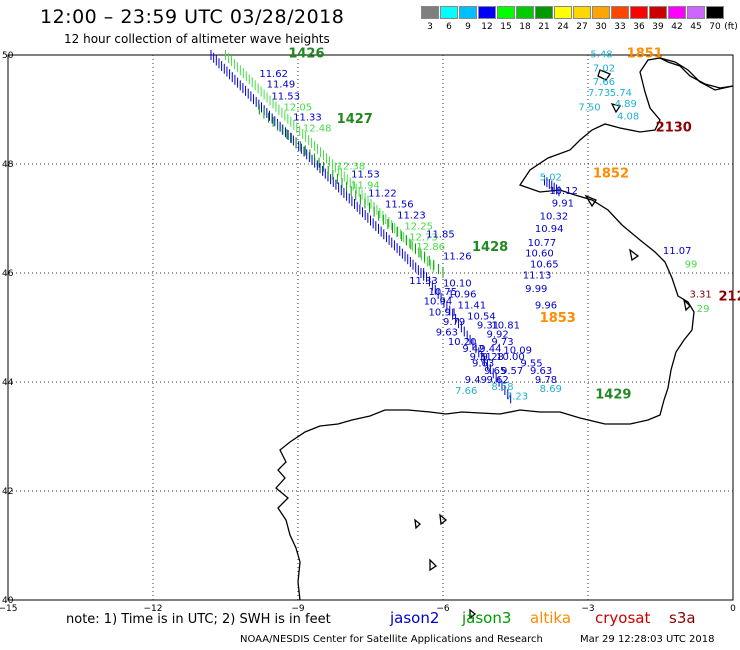 This screenshot has height=650, width=740. Describe the element at coordinates (731, 27) in the screenshot. I see `colorbar-unit: (ft)` at that location.